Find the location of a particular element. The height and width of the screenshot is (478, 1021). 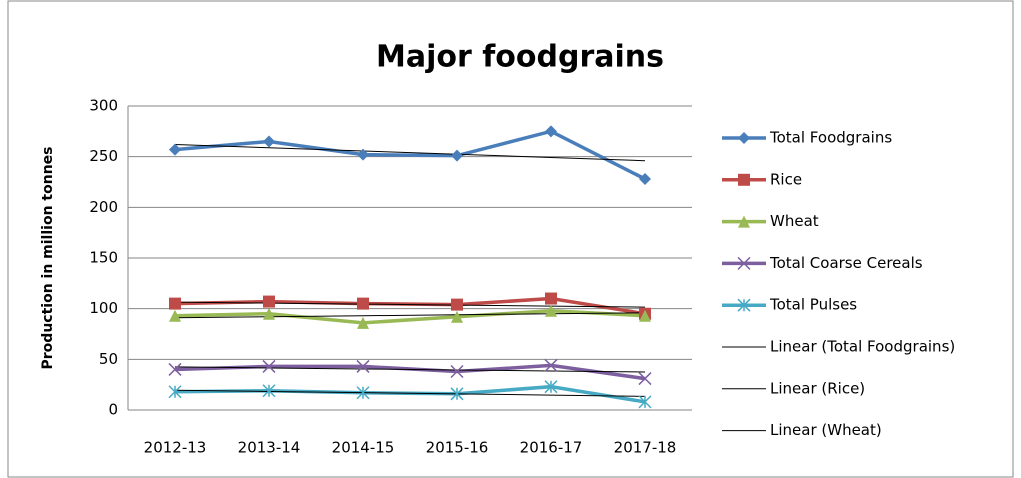

y-tick-label: 100 is located at coordinates (103, 308).